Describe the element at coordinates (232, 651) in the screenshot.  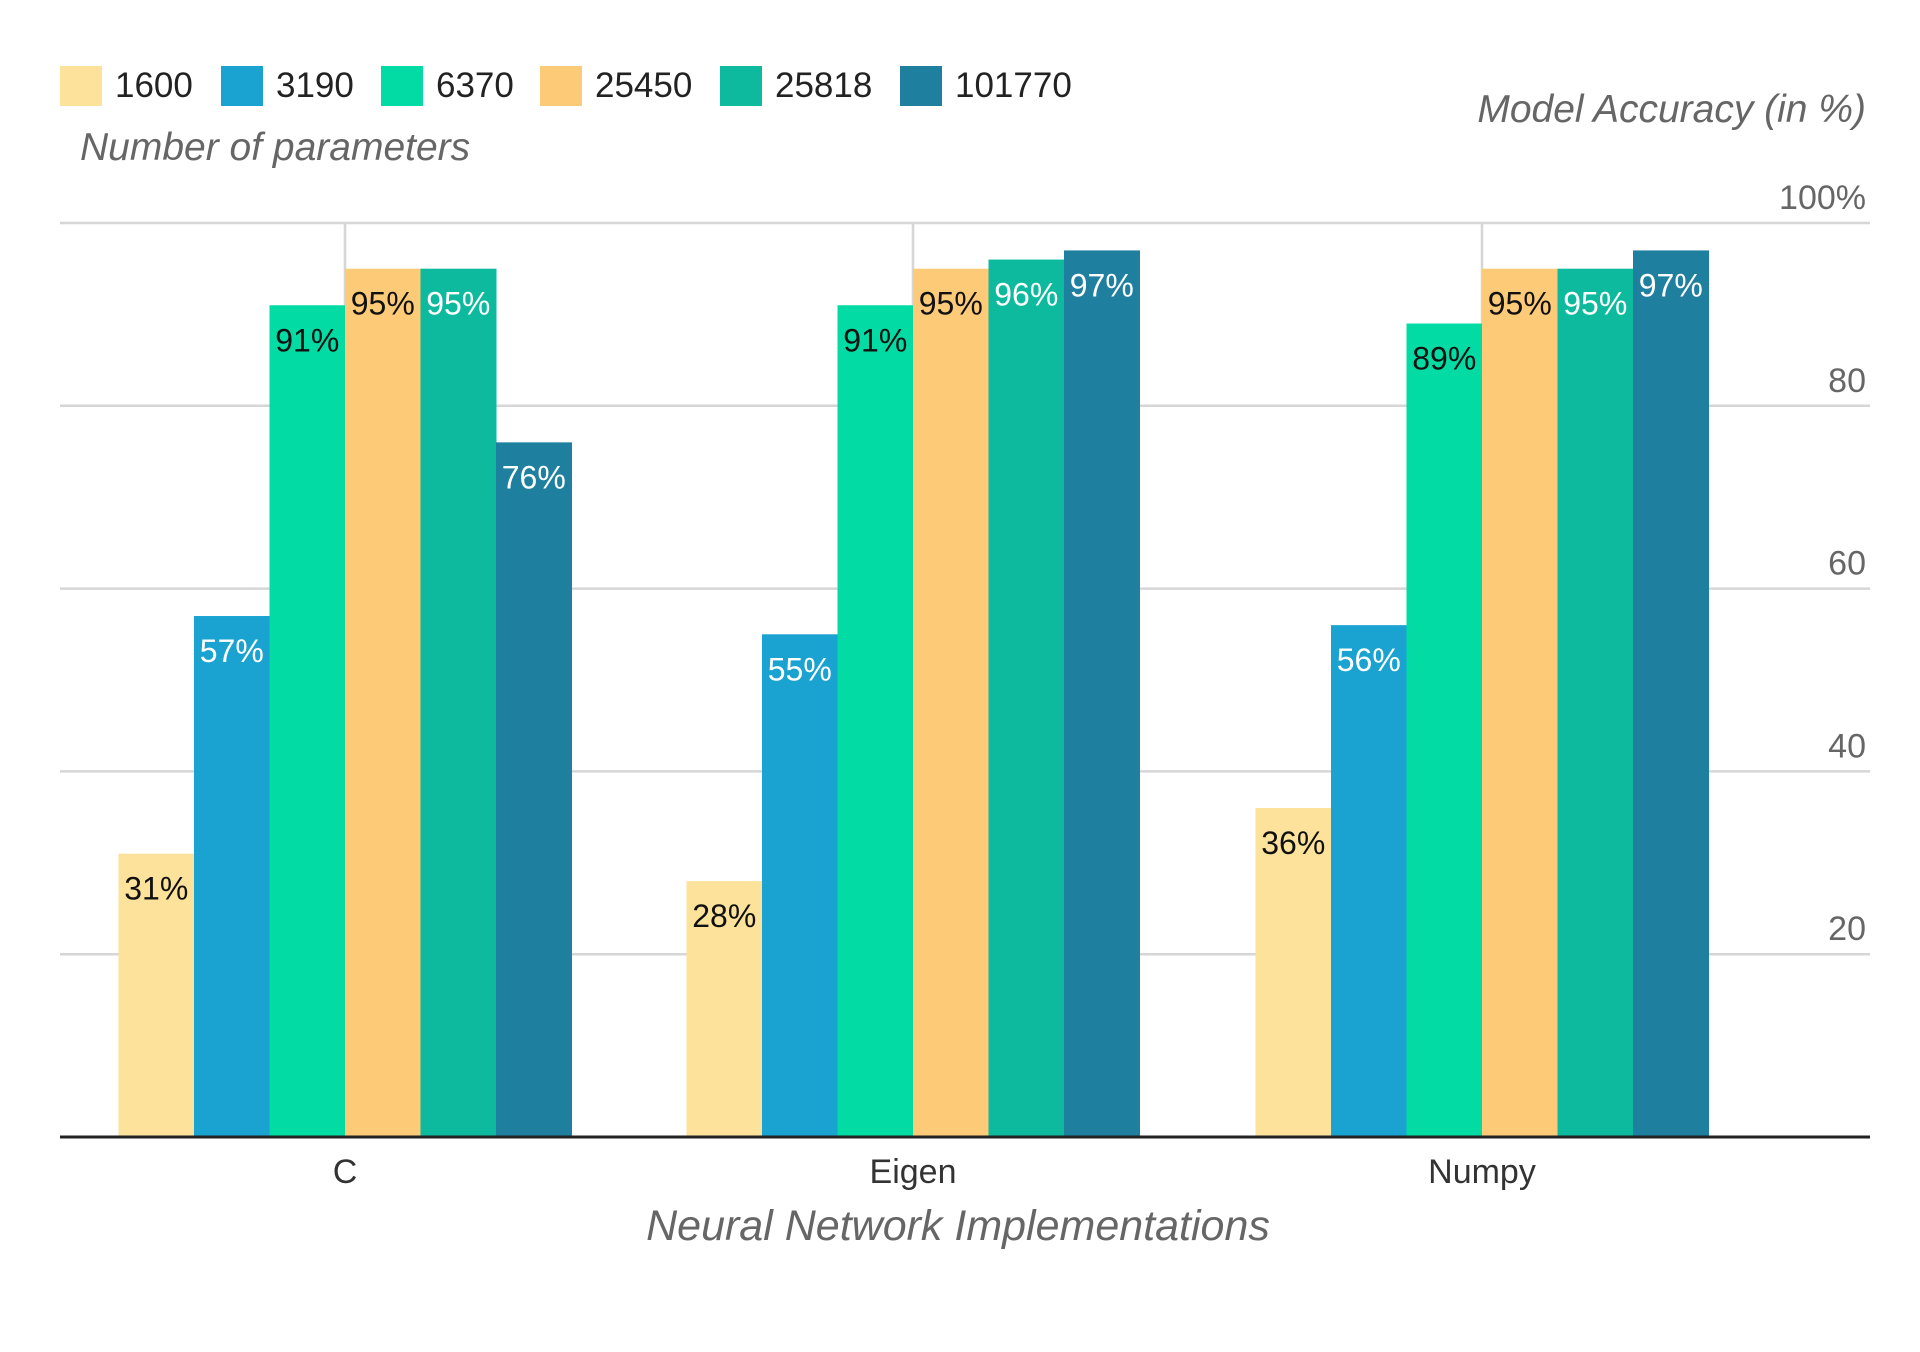
I see `data-label: 57%` at that location.